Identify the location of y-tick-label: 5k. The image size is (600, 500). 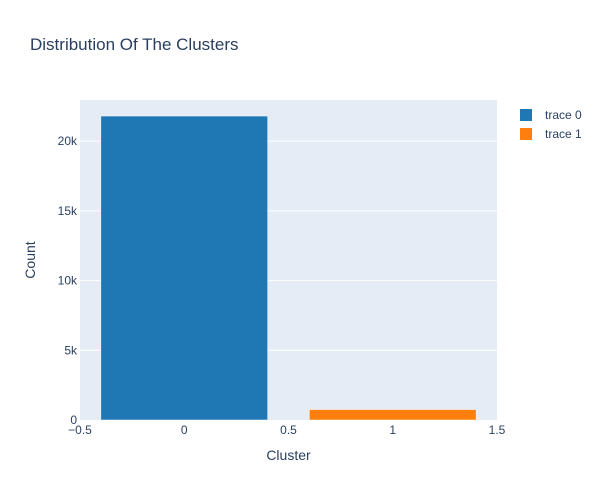
(71, 350).